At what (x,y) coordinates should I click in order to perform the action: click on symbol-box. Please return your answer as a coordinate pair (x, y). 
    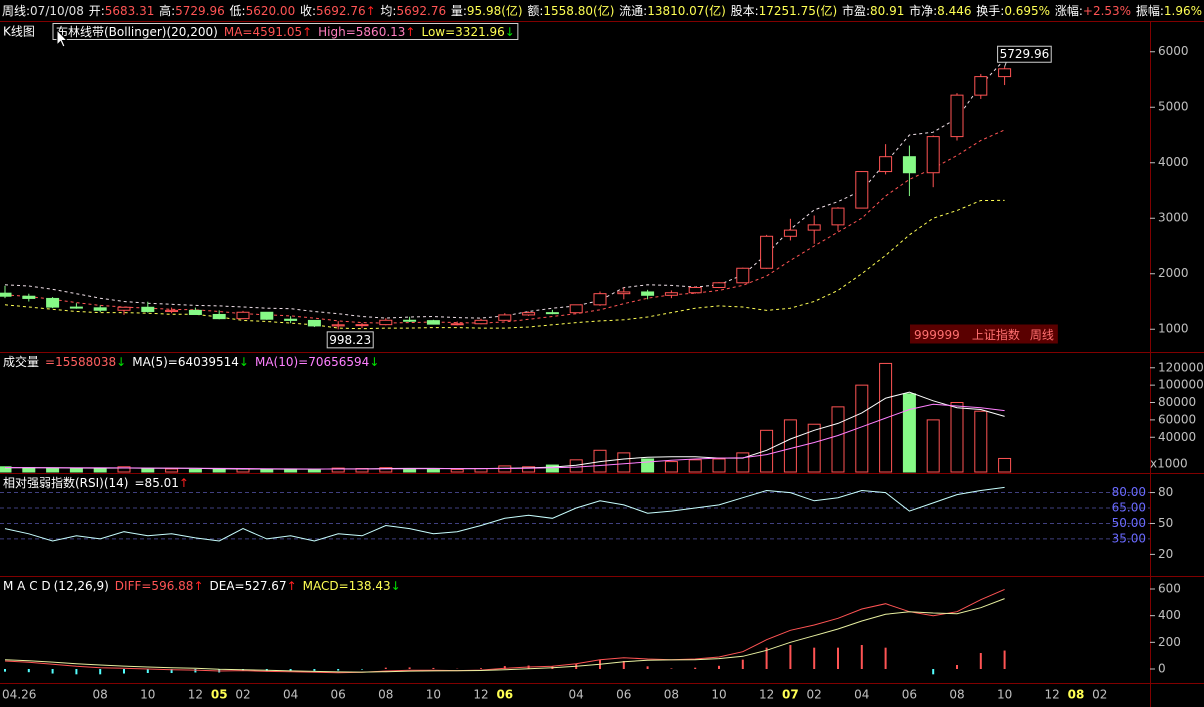
    Looking at the image, I should click on (984, 334).